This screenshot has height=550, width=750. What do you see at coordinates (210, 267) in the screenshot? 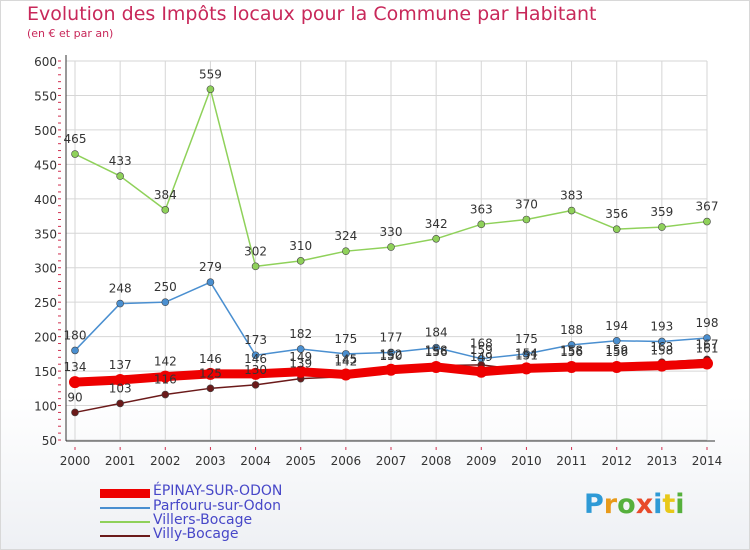
I see `data-label: 279` at bounding box center [210, 267].